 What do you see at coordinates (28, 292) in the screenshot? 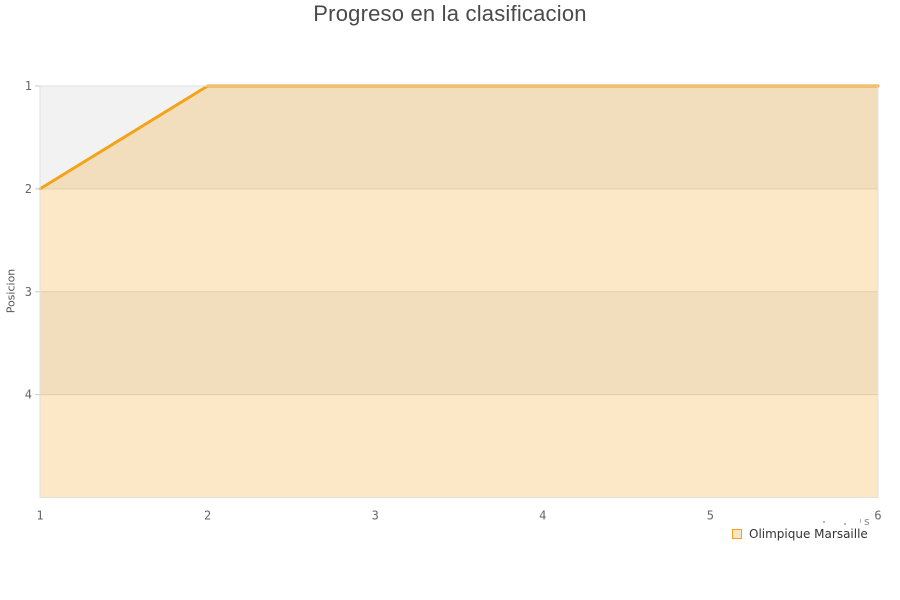
I see `y-axis-label: 3` at bounding box center [28, 292].